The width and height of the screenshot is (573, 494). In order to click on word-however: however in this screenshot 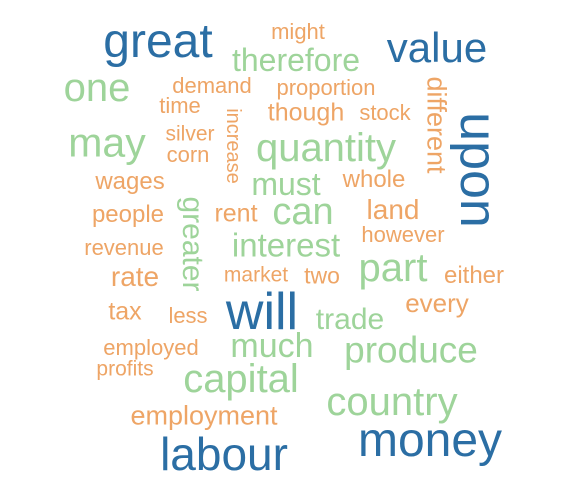, I will do `click(403, 234)`.